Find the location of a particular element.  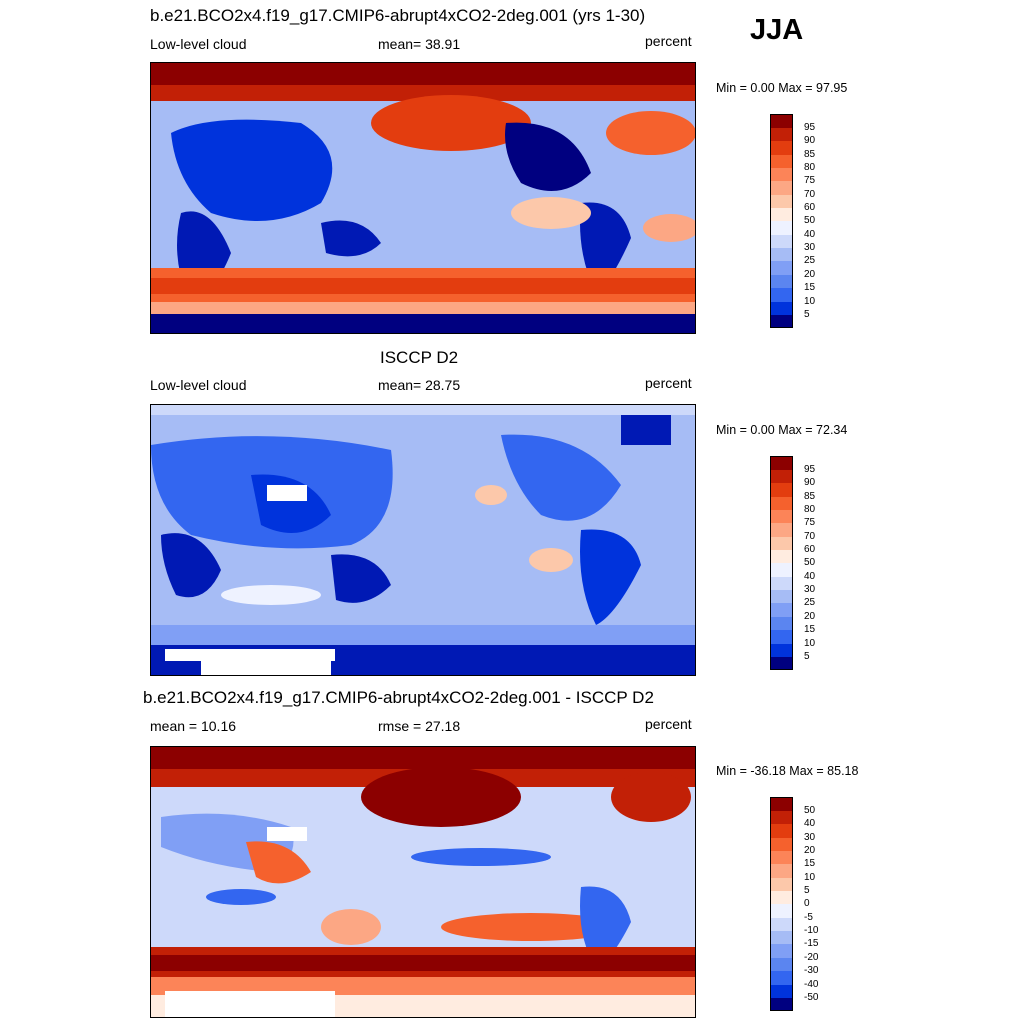

panel1-colorbar-tick: 10 is located at coordinates (810, 301).